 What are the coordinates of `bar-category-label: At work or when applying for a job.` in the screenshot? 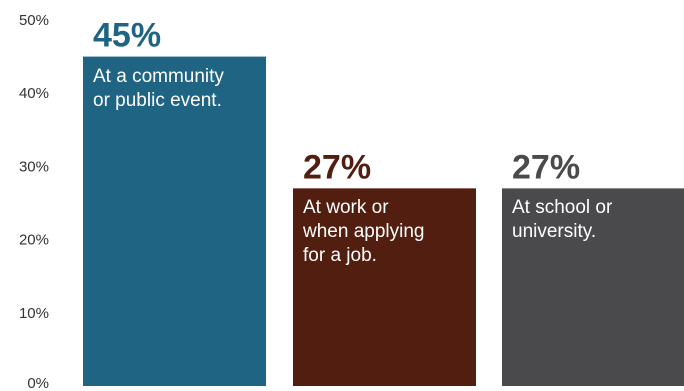 It's located at (364, 232).